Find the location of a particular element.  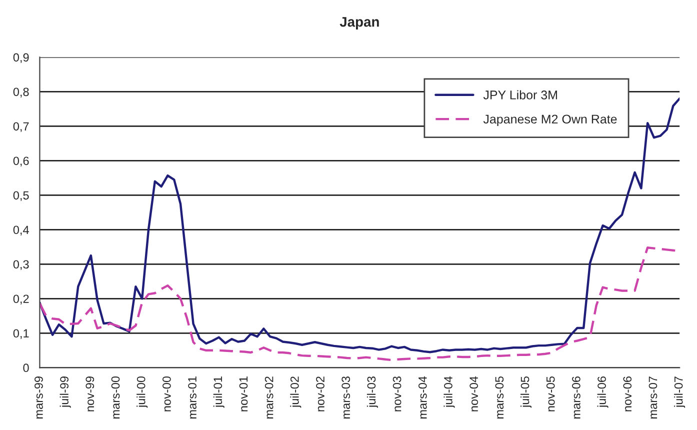

x-tick-label: nov-03 is located at coordinates (397, 394).